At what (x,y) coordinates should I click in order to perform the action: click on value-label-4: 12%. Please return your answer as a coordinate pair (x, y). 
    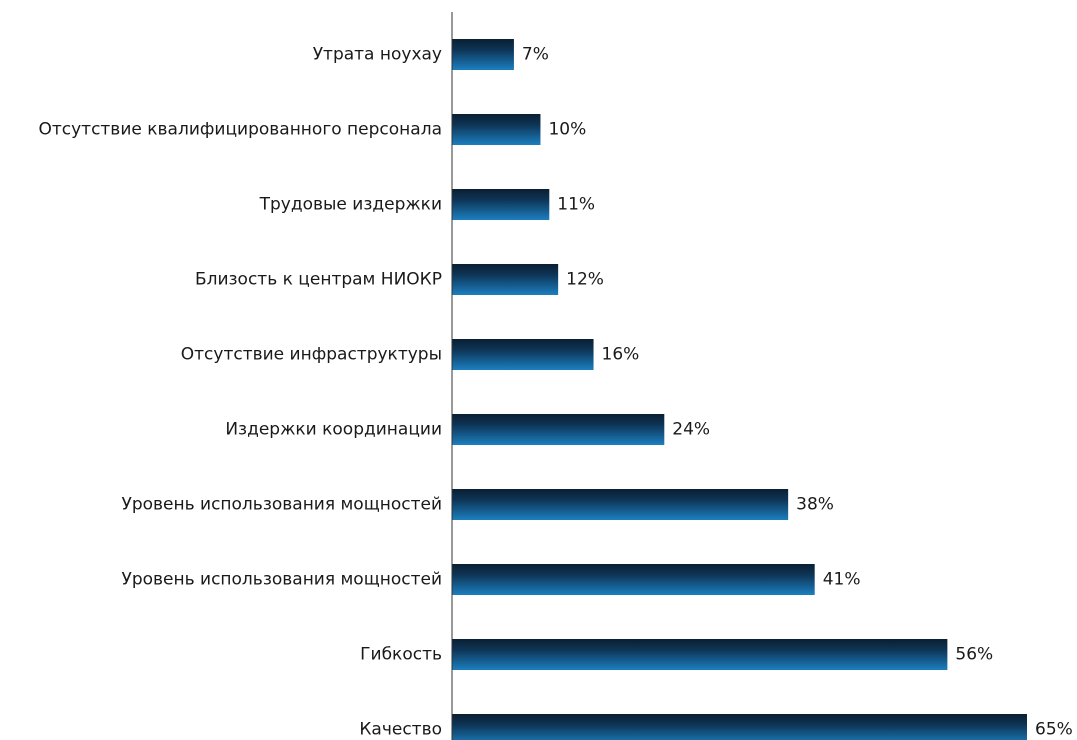
    Looking at the image, I should click on (585, 280).